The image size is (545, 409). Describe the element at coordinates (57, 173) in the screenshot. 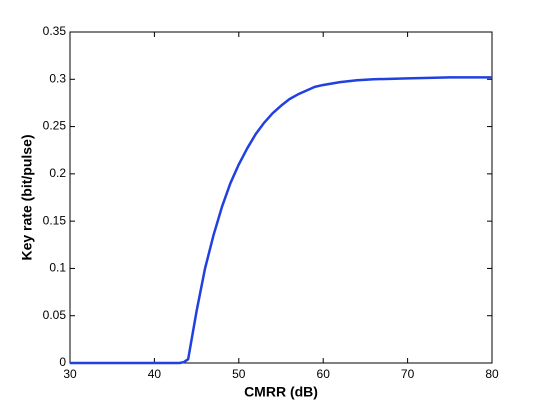

I see `y-tick-label: 0.2` at that location.